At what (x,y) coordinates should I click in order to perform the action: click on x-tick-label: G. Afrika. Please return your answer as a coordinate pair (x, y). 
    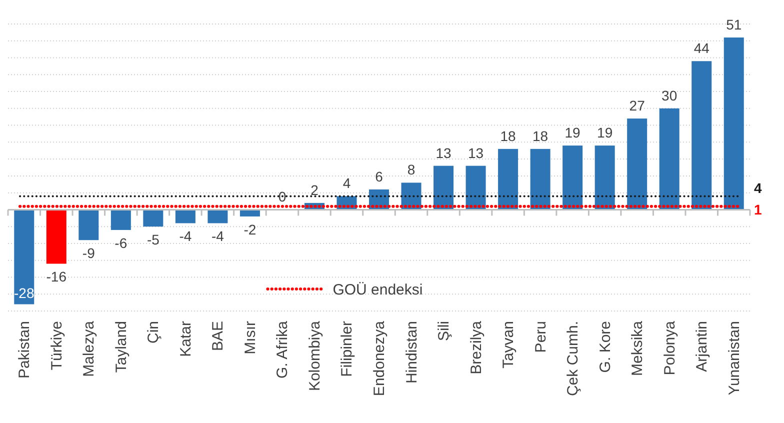
    Looking at the image, I should click on (283, 349).